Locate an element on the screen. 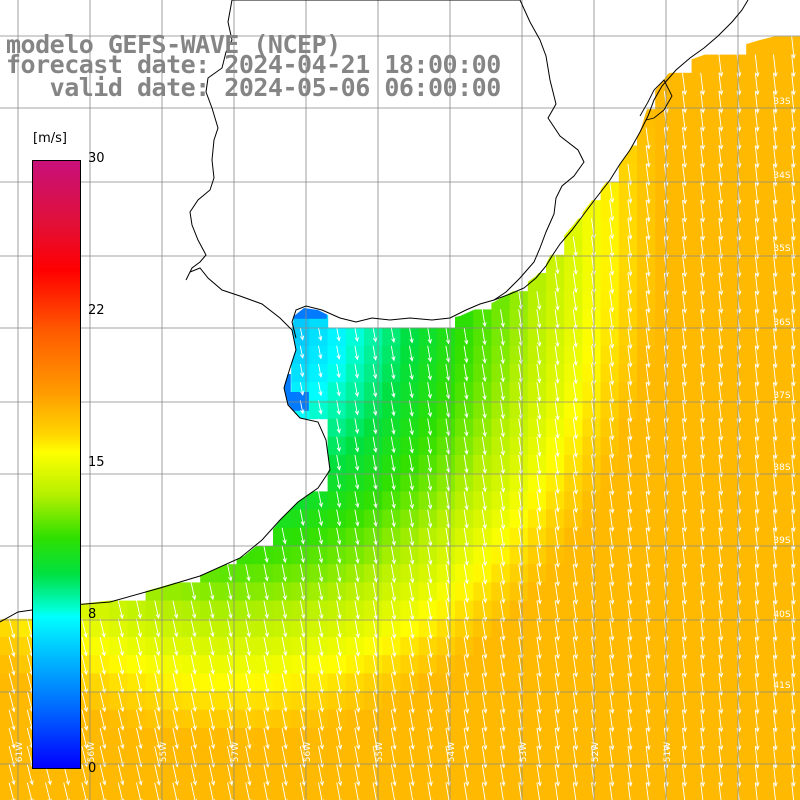  lon-label: 53W is located at coordinates (524, 752).